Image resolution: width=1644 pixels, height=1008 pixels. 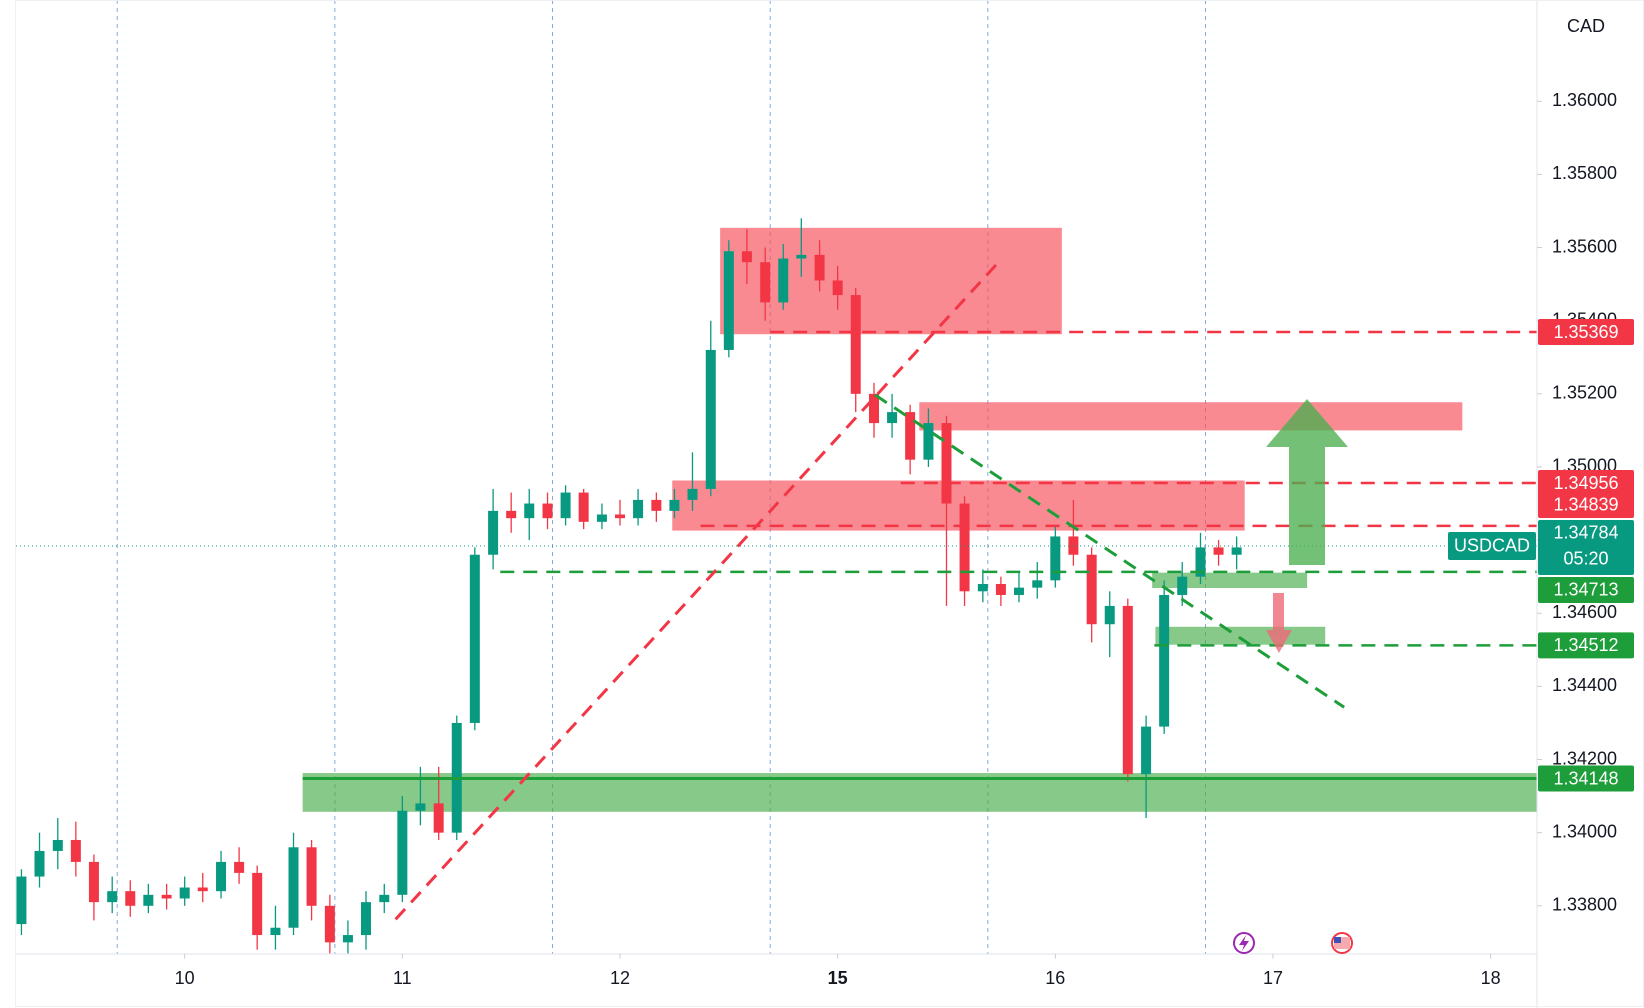 I want to click on price-label: 1.34956, so click(x=1585, y=483).